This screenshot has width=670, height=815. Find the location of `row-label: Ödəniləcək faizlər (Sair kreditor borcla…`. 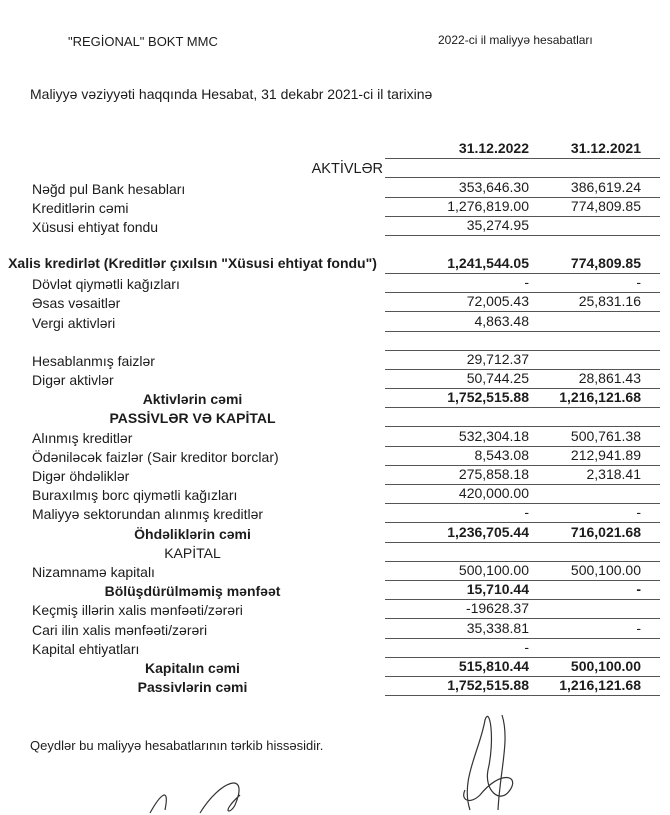

row-label: Ödəniləcək faizlər (Sair kreditor borcla… is located at coordinates (155, 456).